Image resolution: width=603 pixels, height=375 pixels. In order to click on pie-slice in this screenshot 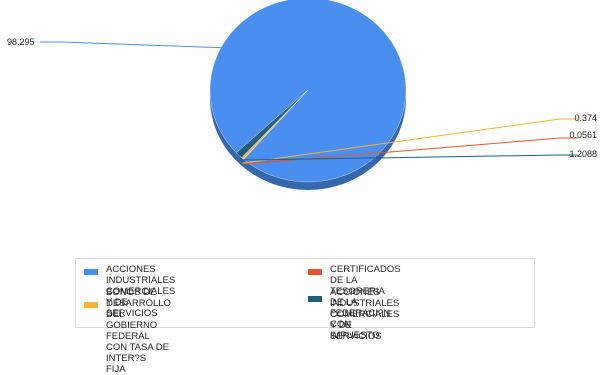, I will do `click(272, 123)`.